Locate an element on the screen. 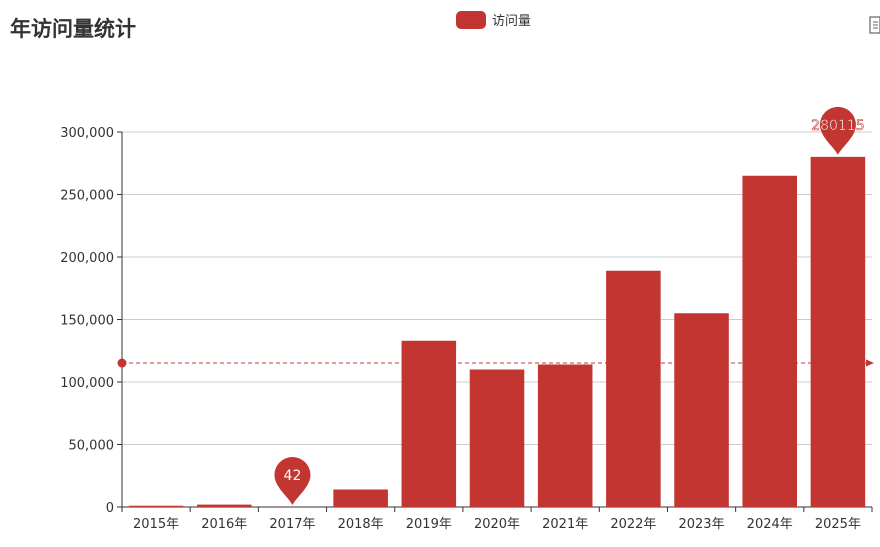 The height and width of the screenshot is (547, 880). x-tick-label: 2020年 is located at coordinates (497, 524).